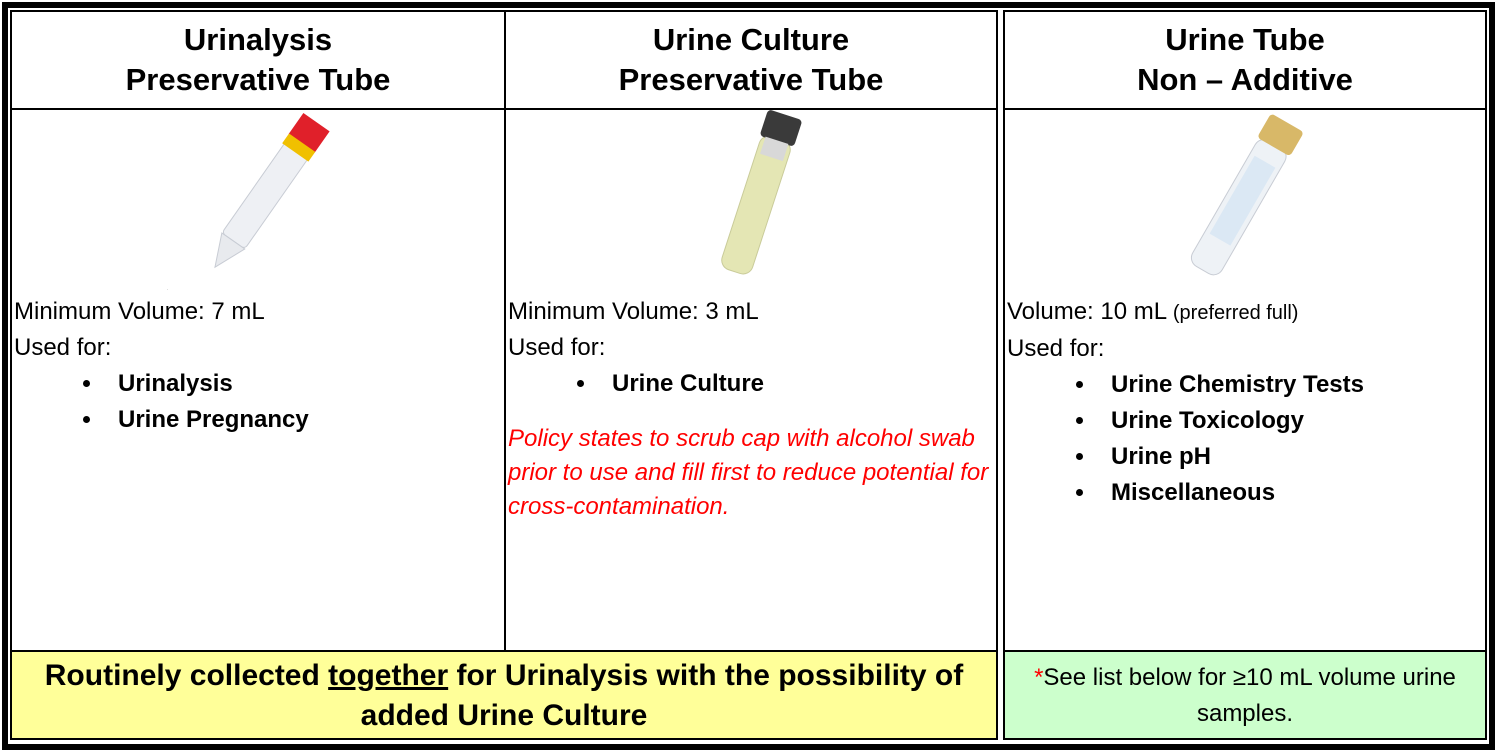 This screenshot has width=1497, height=752. I want to click on volume: Minimum Volume: 3 mL, so click(633, 311).